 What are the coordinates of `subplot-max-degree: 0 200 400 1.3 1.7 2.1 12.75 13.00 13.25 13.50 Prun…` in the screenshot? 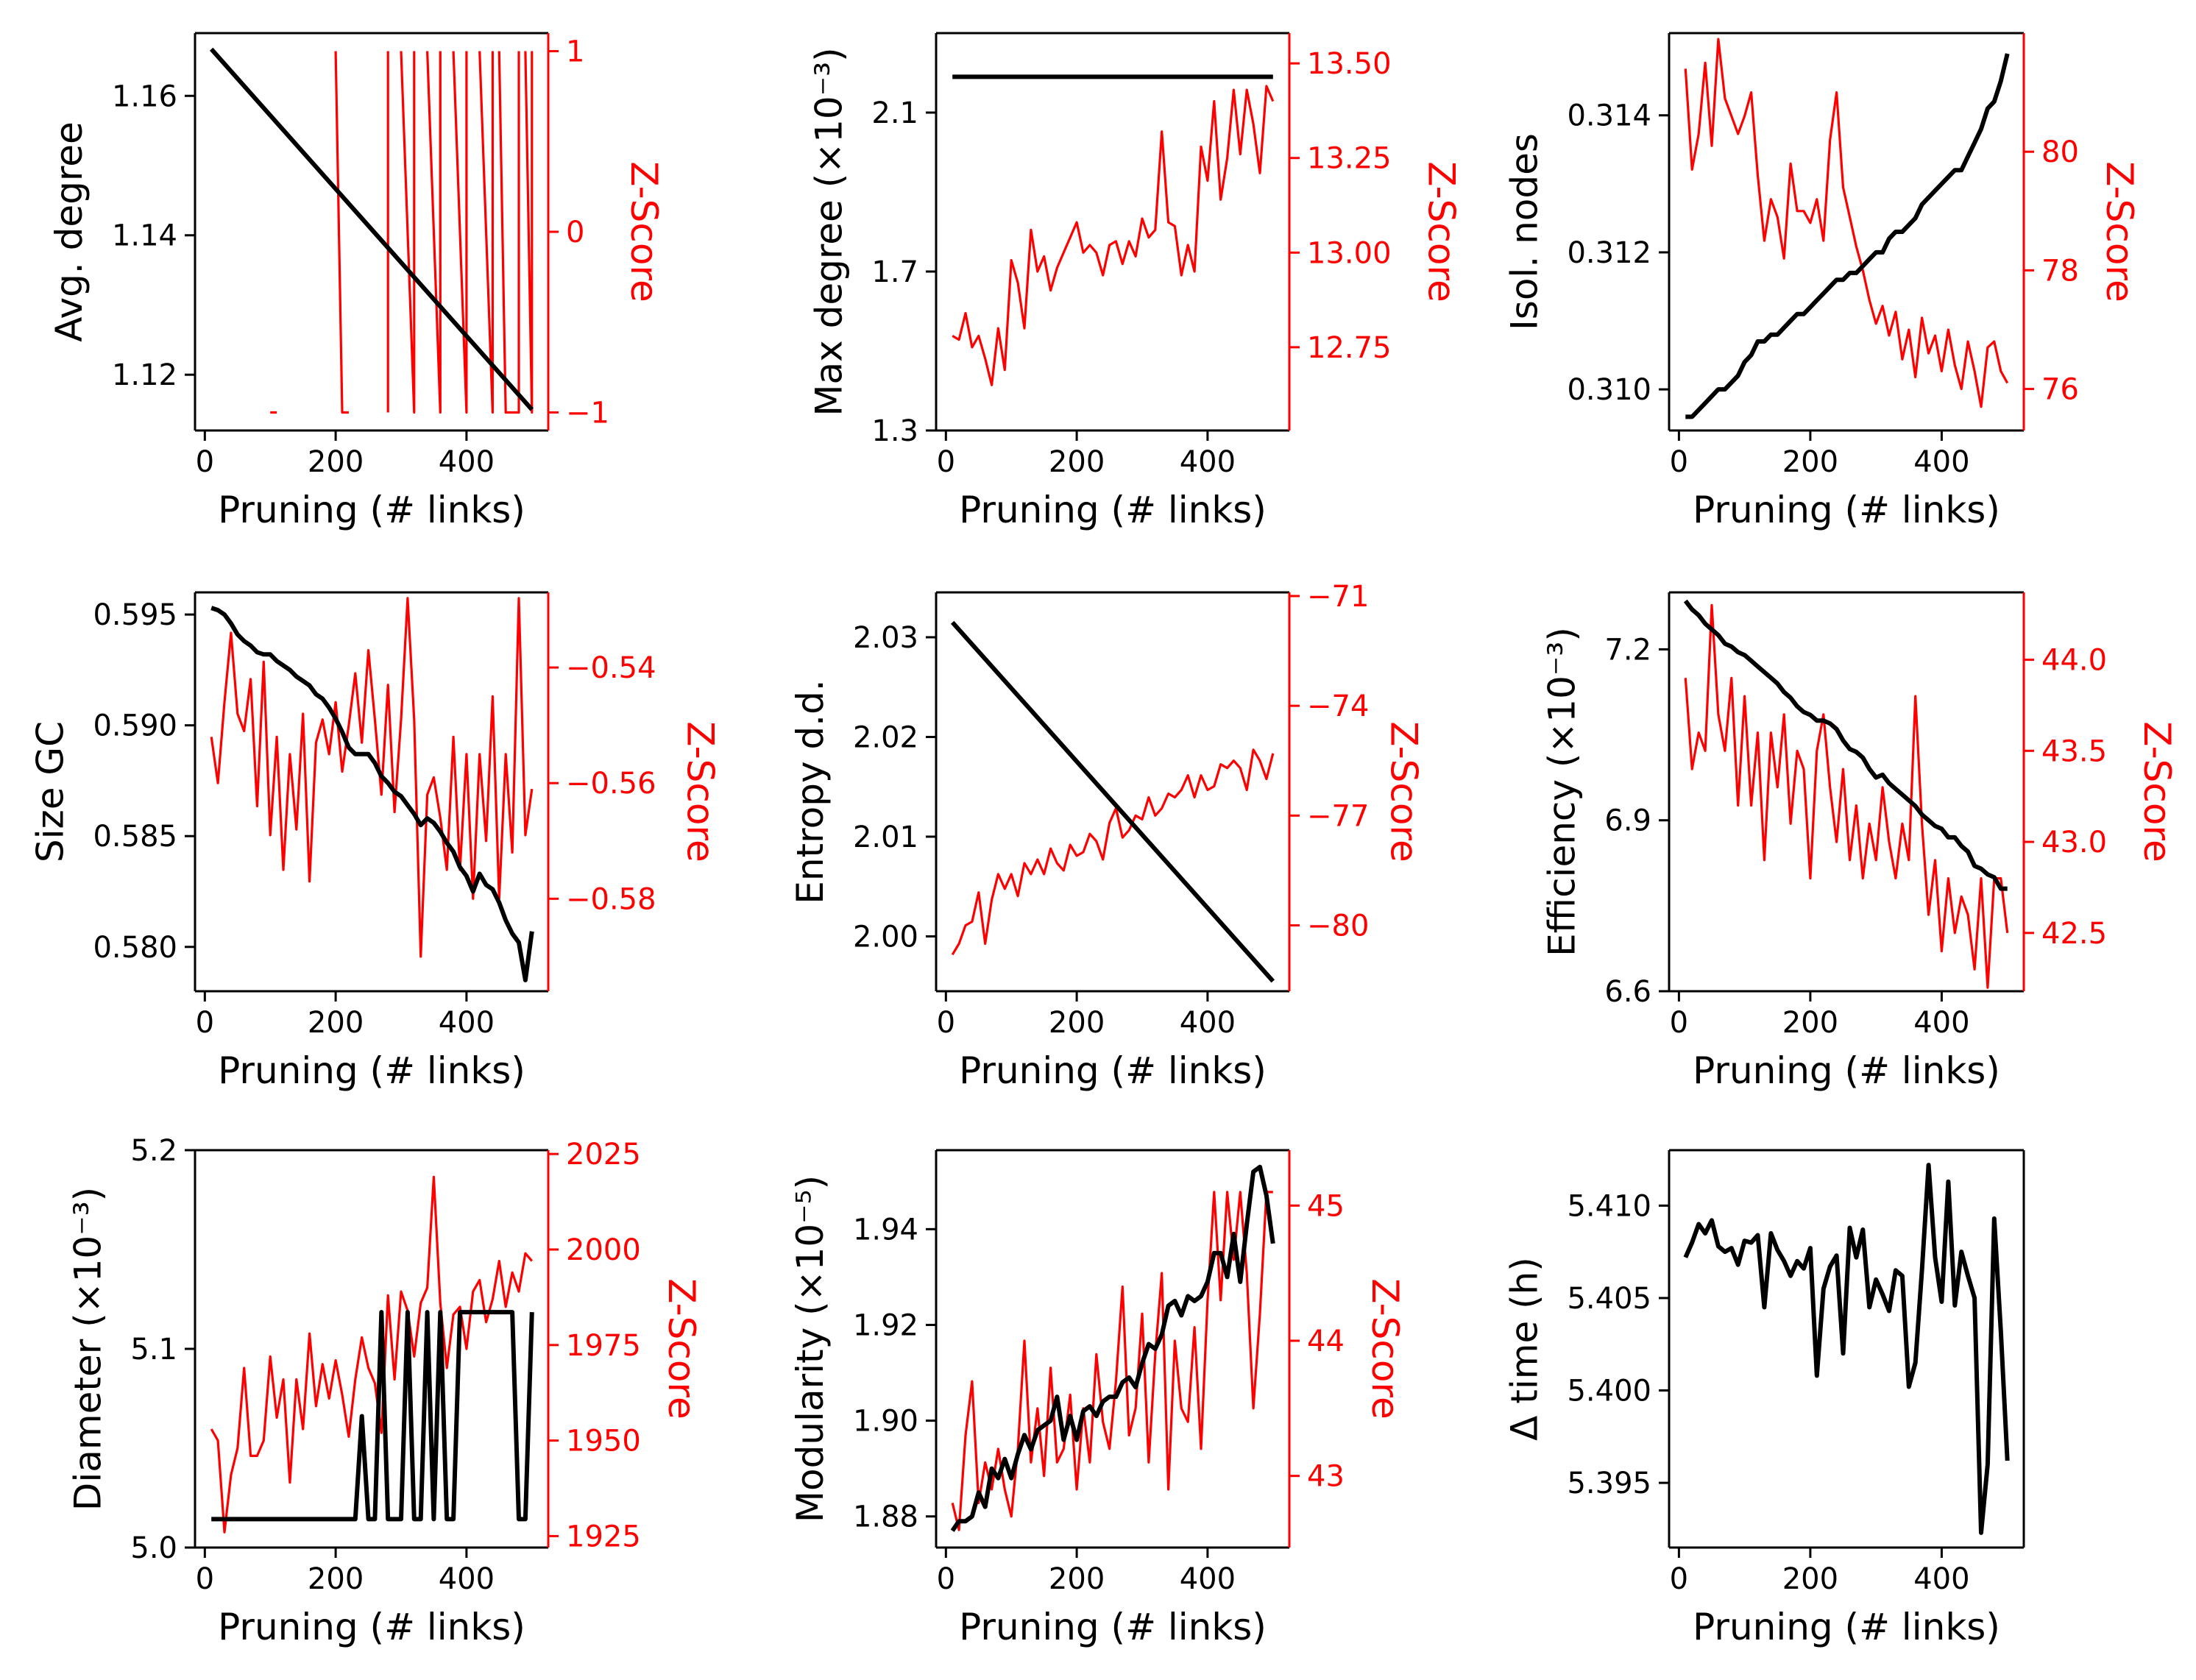 It's located at (1136, 281).